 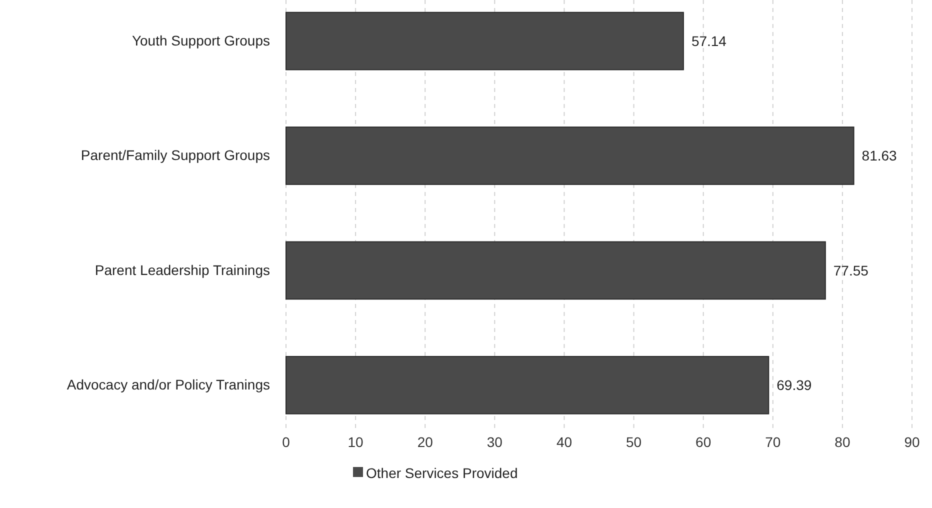 I want to click on x-tick-label: 90, so click(x=912, y=442).